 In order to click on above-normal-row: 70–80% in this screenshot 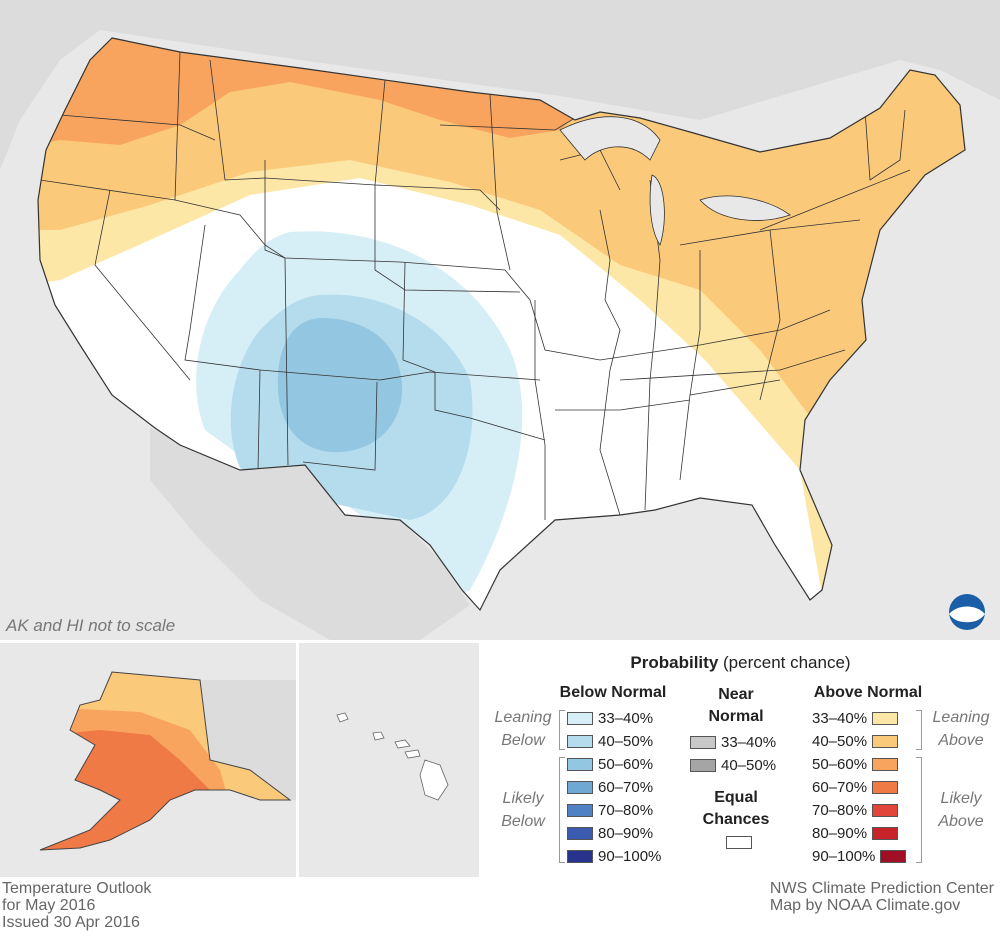, I will do `click(855, 810)`.